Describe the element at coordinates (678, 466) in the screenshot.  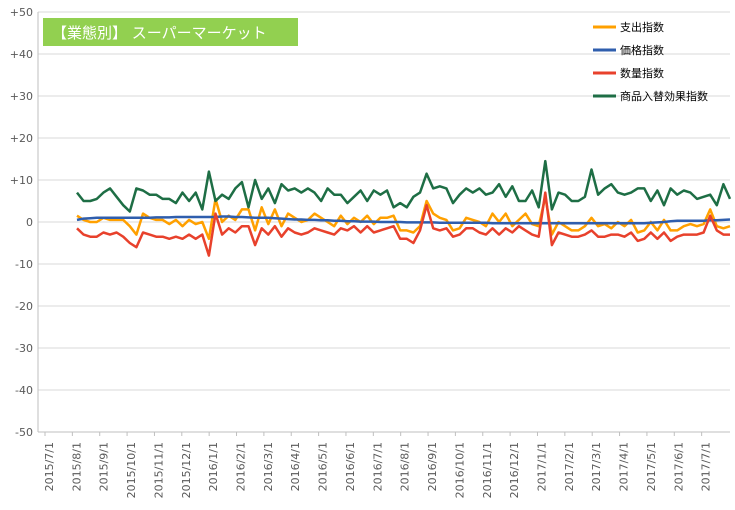
I see `x-tick-label: 2017/6/1` at that location.